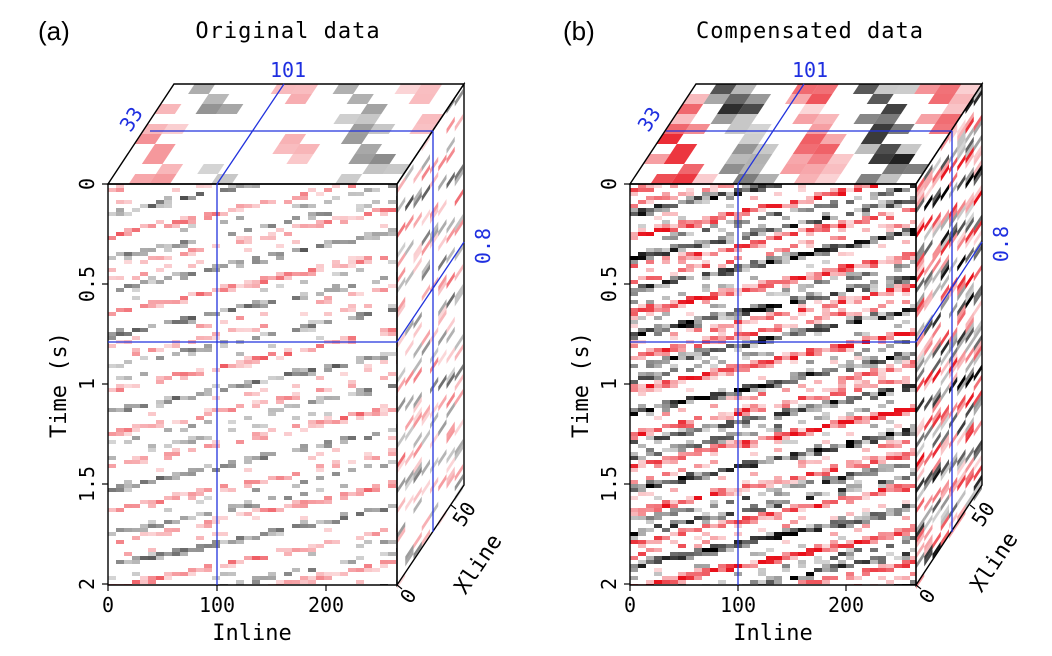 Image resolution: width=1052 pixels, height=656 pixels. I want to click on panel-title: Compensated data, so click(810, 31).